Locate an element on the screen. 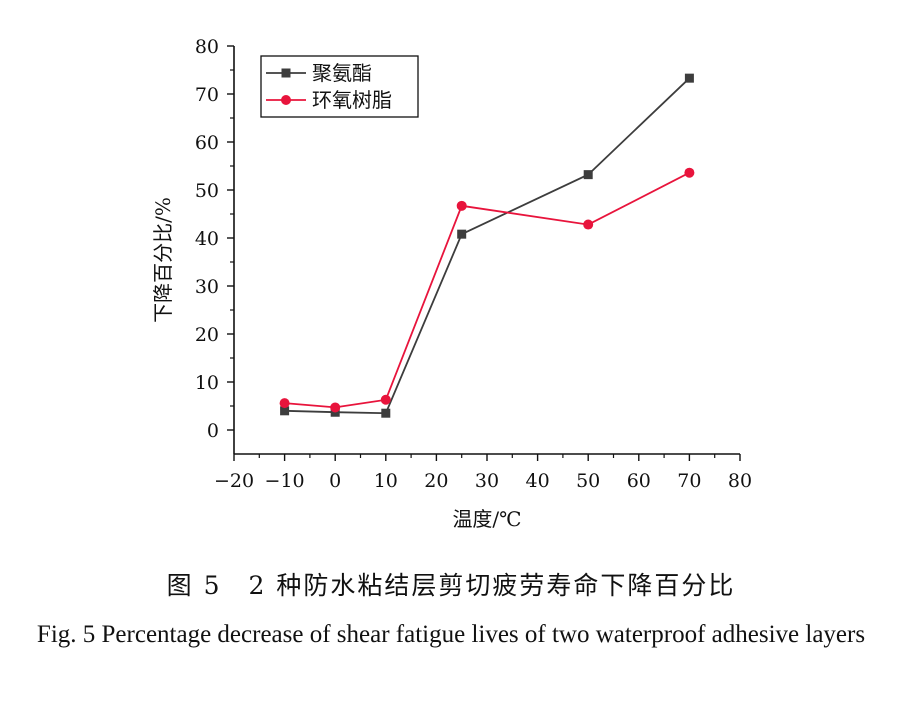 The image size is (902, 718). x-tick-label: 60 is located at coordinates (639, 481).